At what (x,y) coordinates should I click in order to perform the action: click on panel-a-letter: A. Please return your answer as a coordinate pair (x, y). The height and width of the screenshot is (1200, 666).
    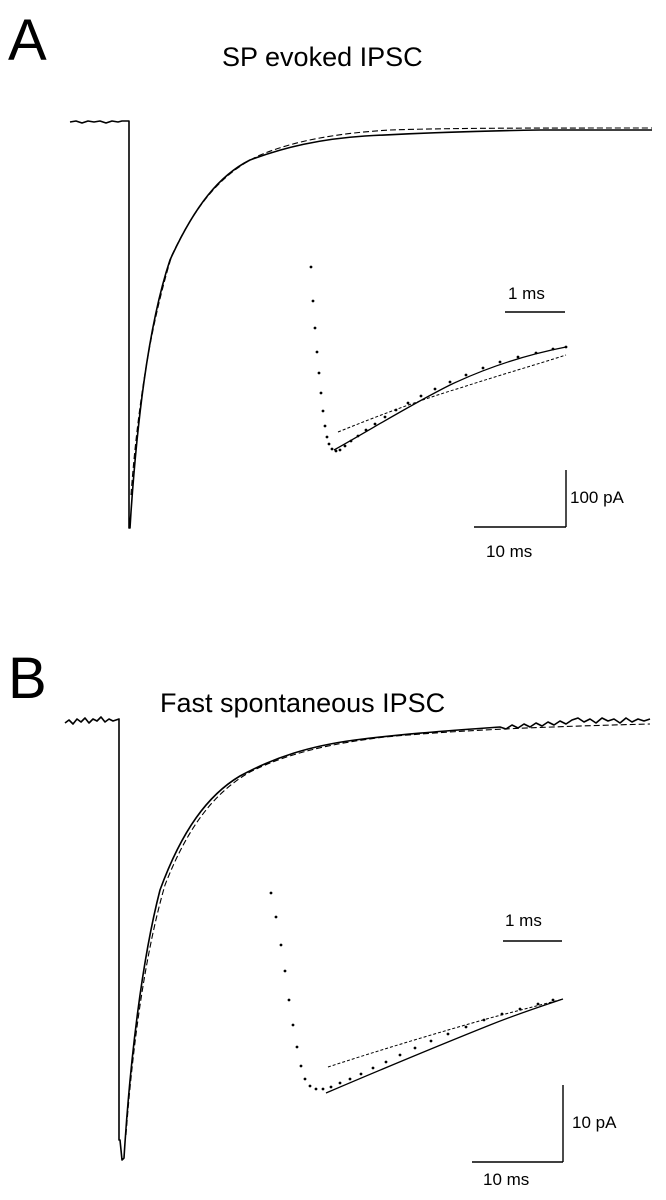
    Looking at the image, I should click on (27, 40).